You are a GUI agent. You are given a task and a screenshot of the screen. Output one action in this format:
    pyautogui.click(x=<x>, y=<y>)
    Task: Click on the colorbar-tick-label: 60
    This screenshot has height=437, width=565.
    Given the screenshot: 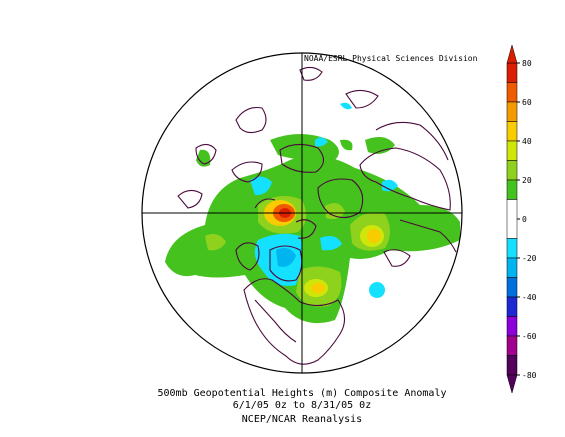 What is the action you would take?
    pyautogui.click(x=527, y=102)
    